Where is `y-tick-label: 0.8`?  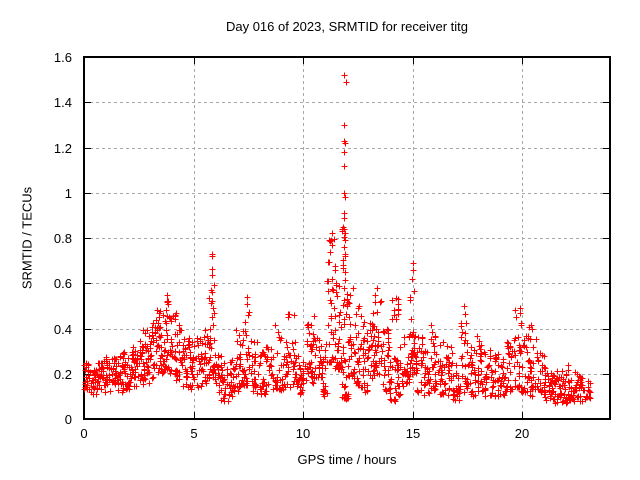 y-tick-label: 0.8 is located at coordinates (62, 238).